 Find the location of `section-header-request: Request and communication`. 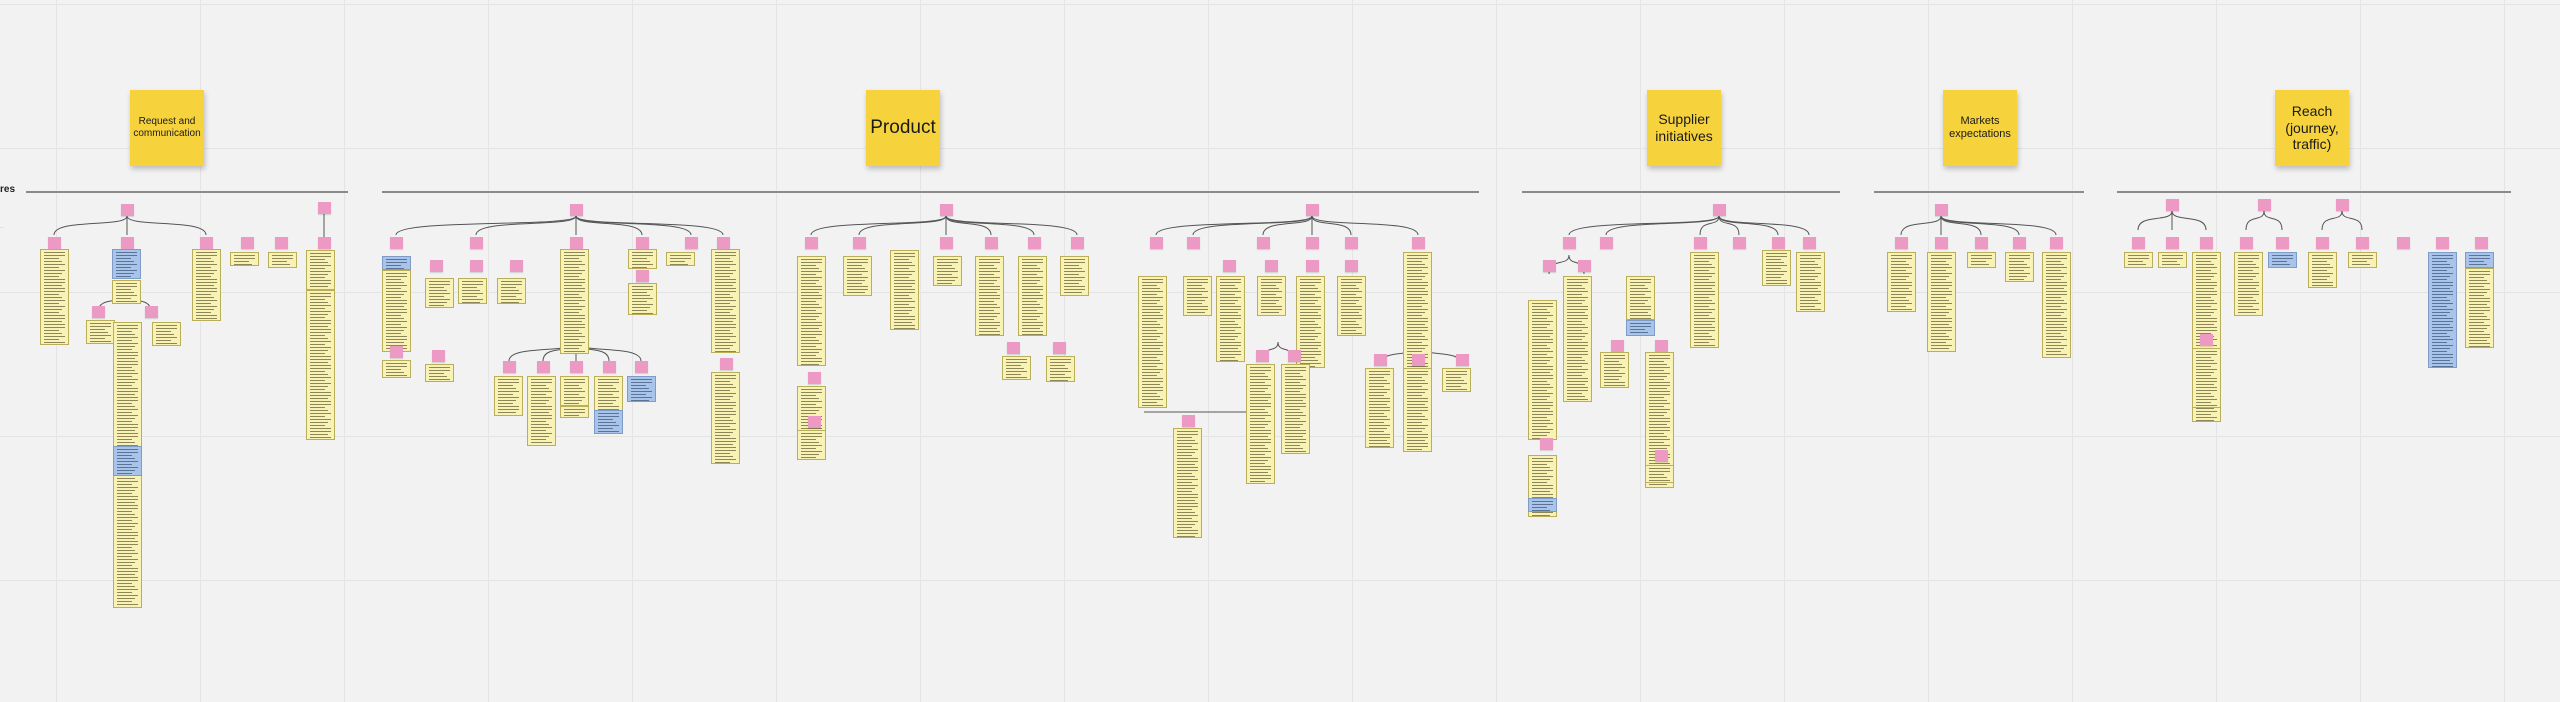

section-header-request: Request and communication is located at coordinates (167, 128).